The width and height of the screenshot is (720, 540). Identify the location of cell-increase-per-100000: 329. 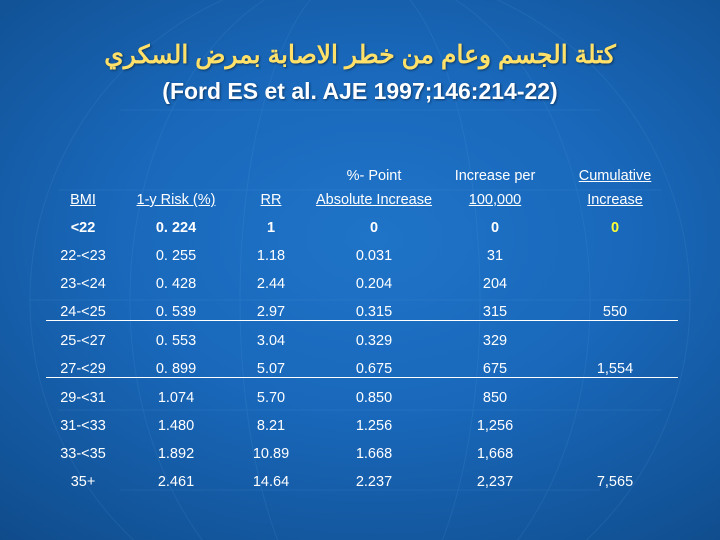
(495, 341).